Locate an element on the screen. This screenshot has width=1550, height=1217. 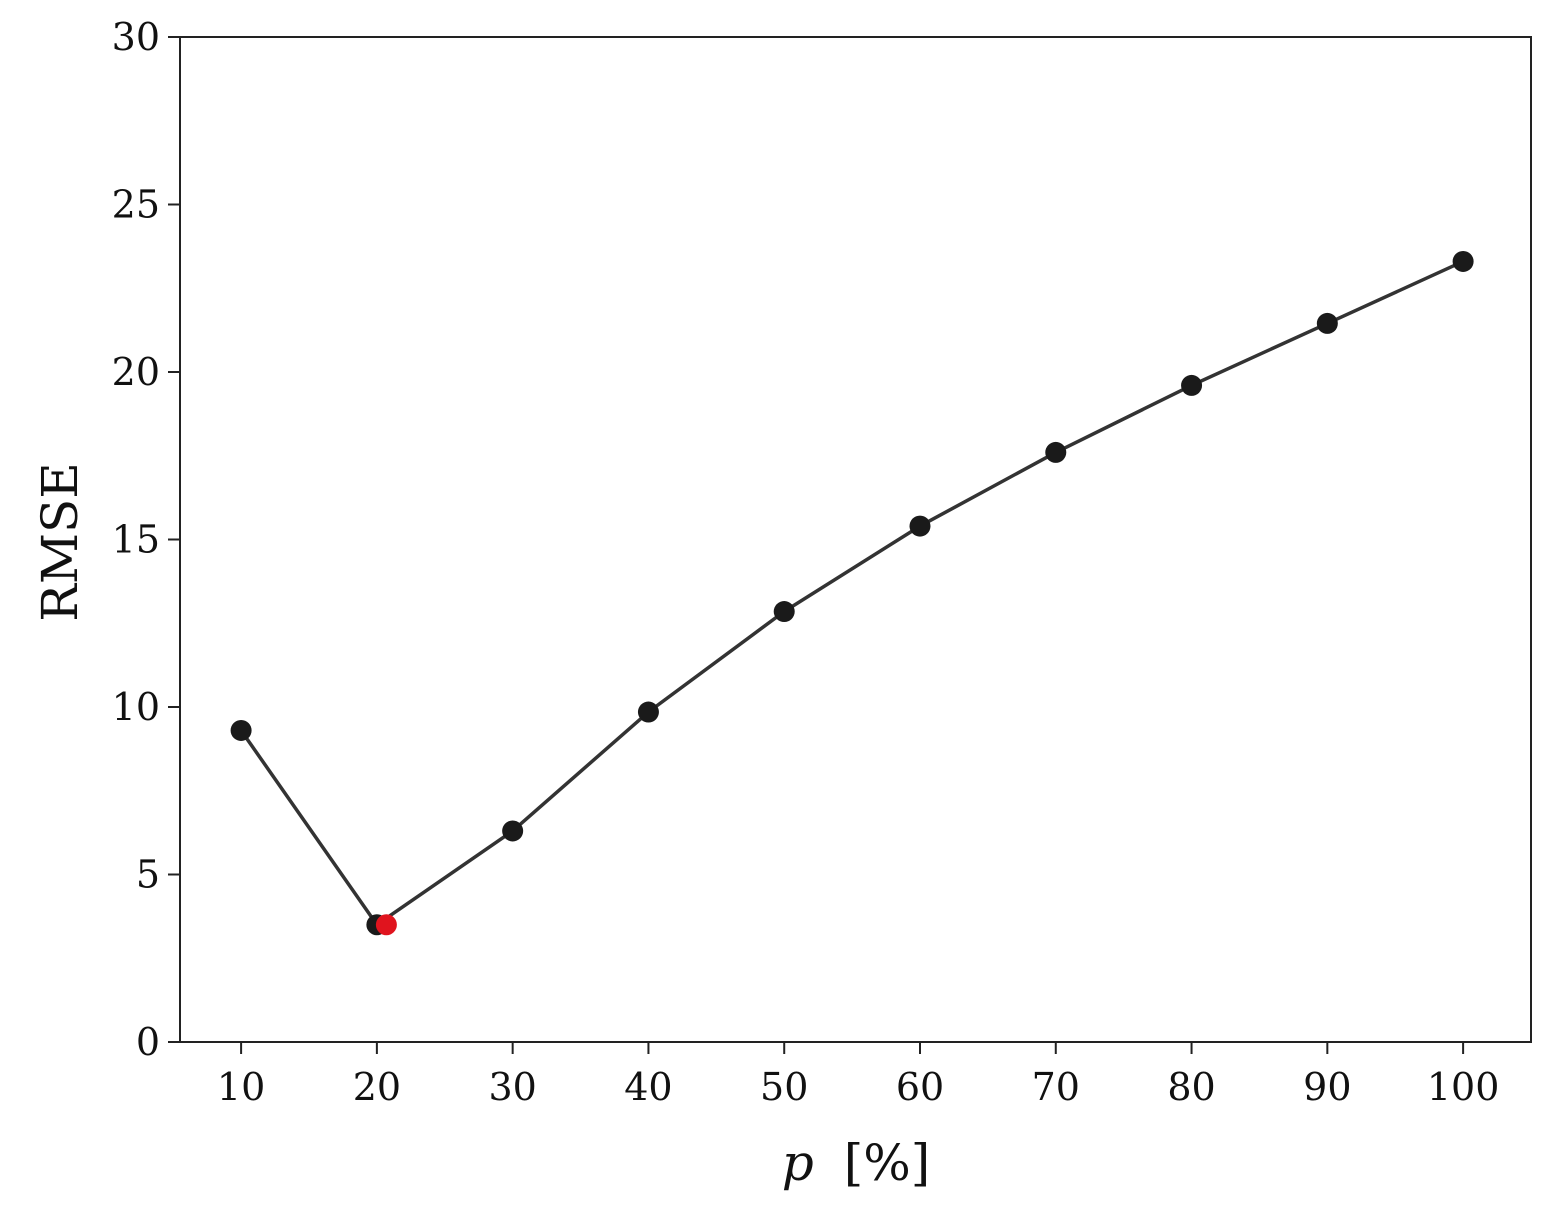
x-tick-label: 70 is located at coordinates (1056, 1087).